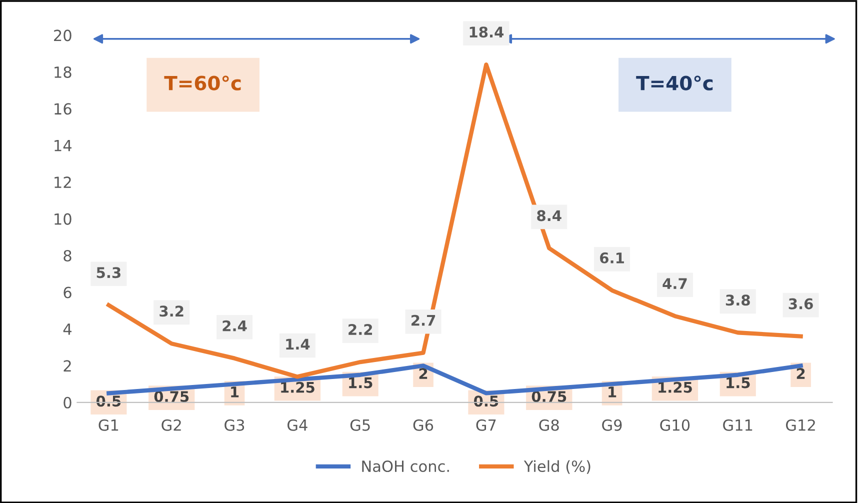  What do you see at coordinates (487, 32) in the screenshot?
I see `data-label: 18.4` at bounding box center [487, 32].